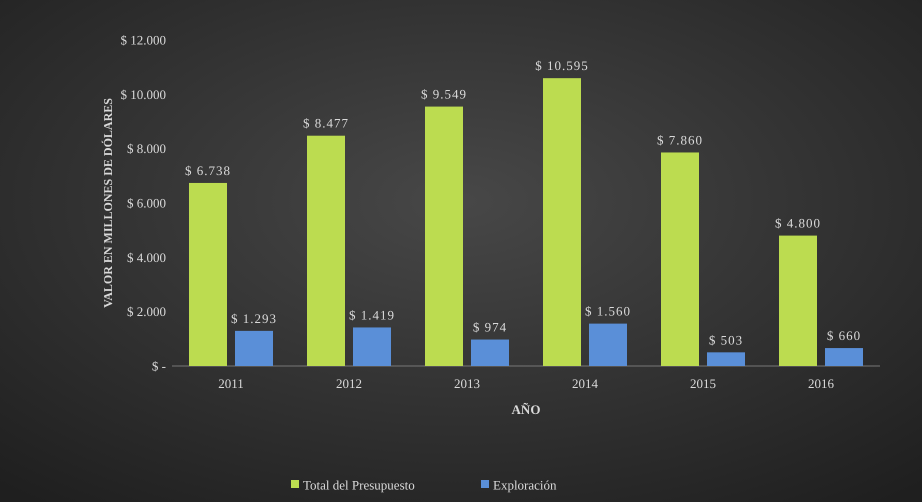 This screenshot has height=502, width=922. I want to click on y-tick-label: $ 12.000, so click(143, 40).